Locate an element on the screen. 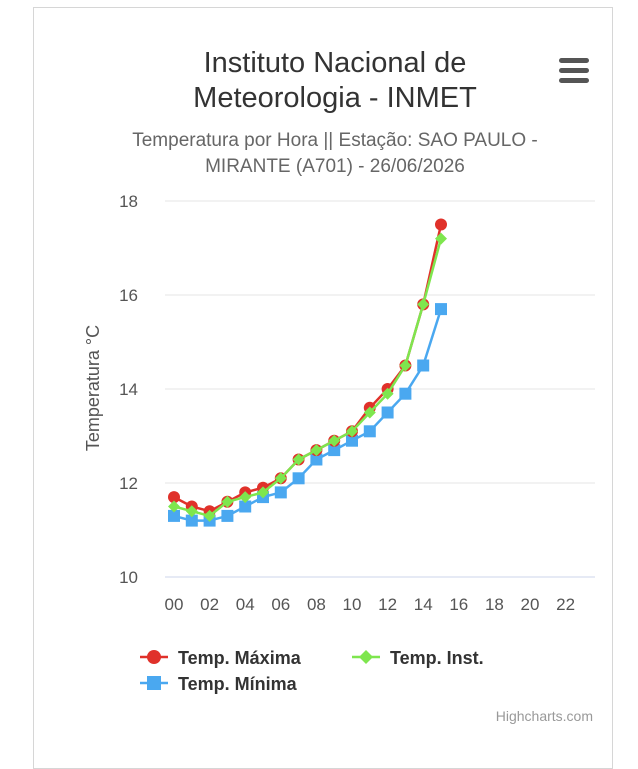 Image resolution: width=638 pixels, height=769 pixels. x-tick-label: 08 is located at coordinates (316, 604).